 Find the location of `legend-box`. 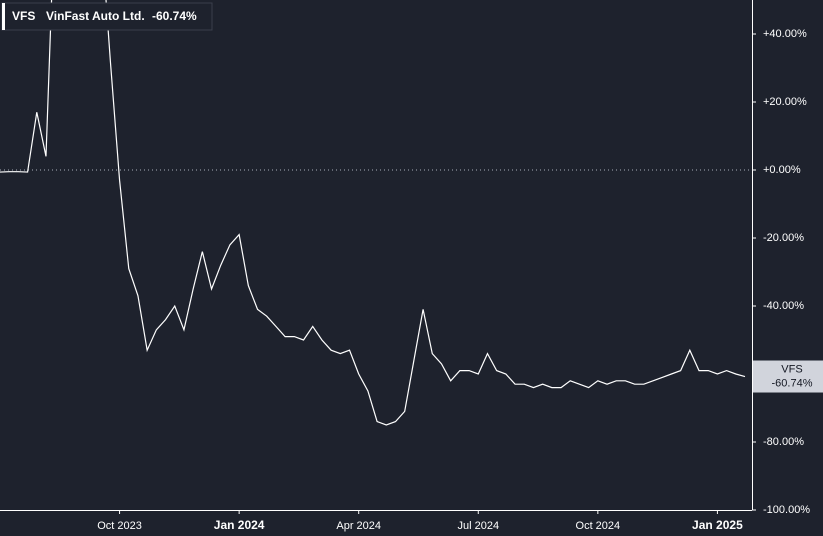

legend-box is located at coordinates (107, 16).